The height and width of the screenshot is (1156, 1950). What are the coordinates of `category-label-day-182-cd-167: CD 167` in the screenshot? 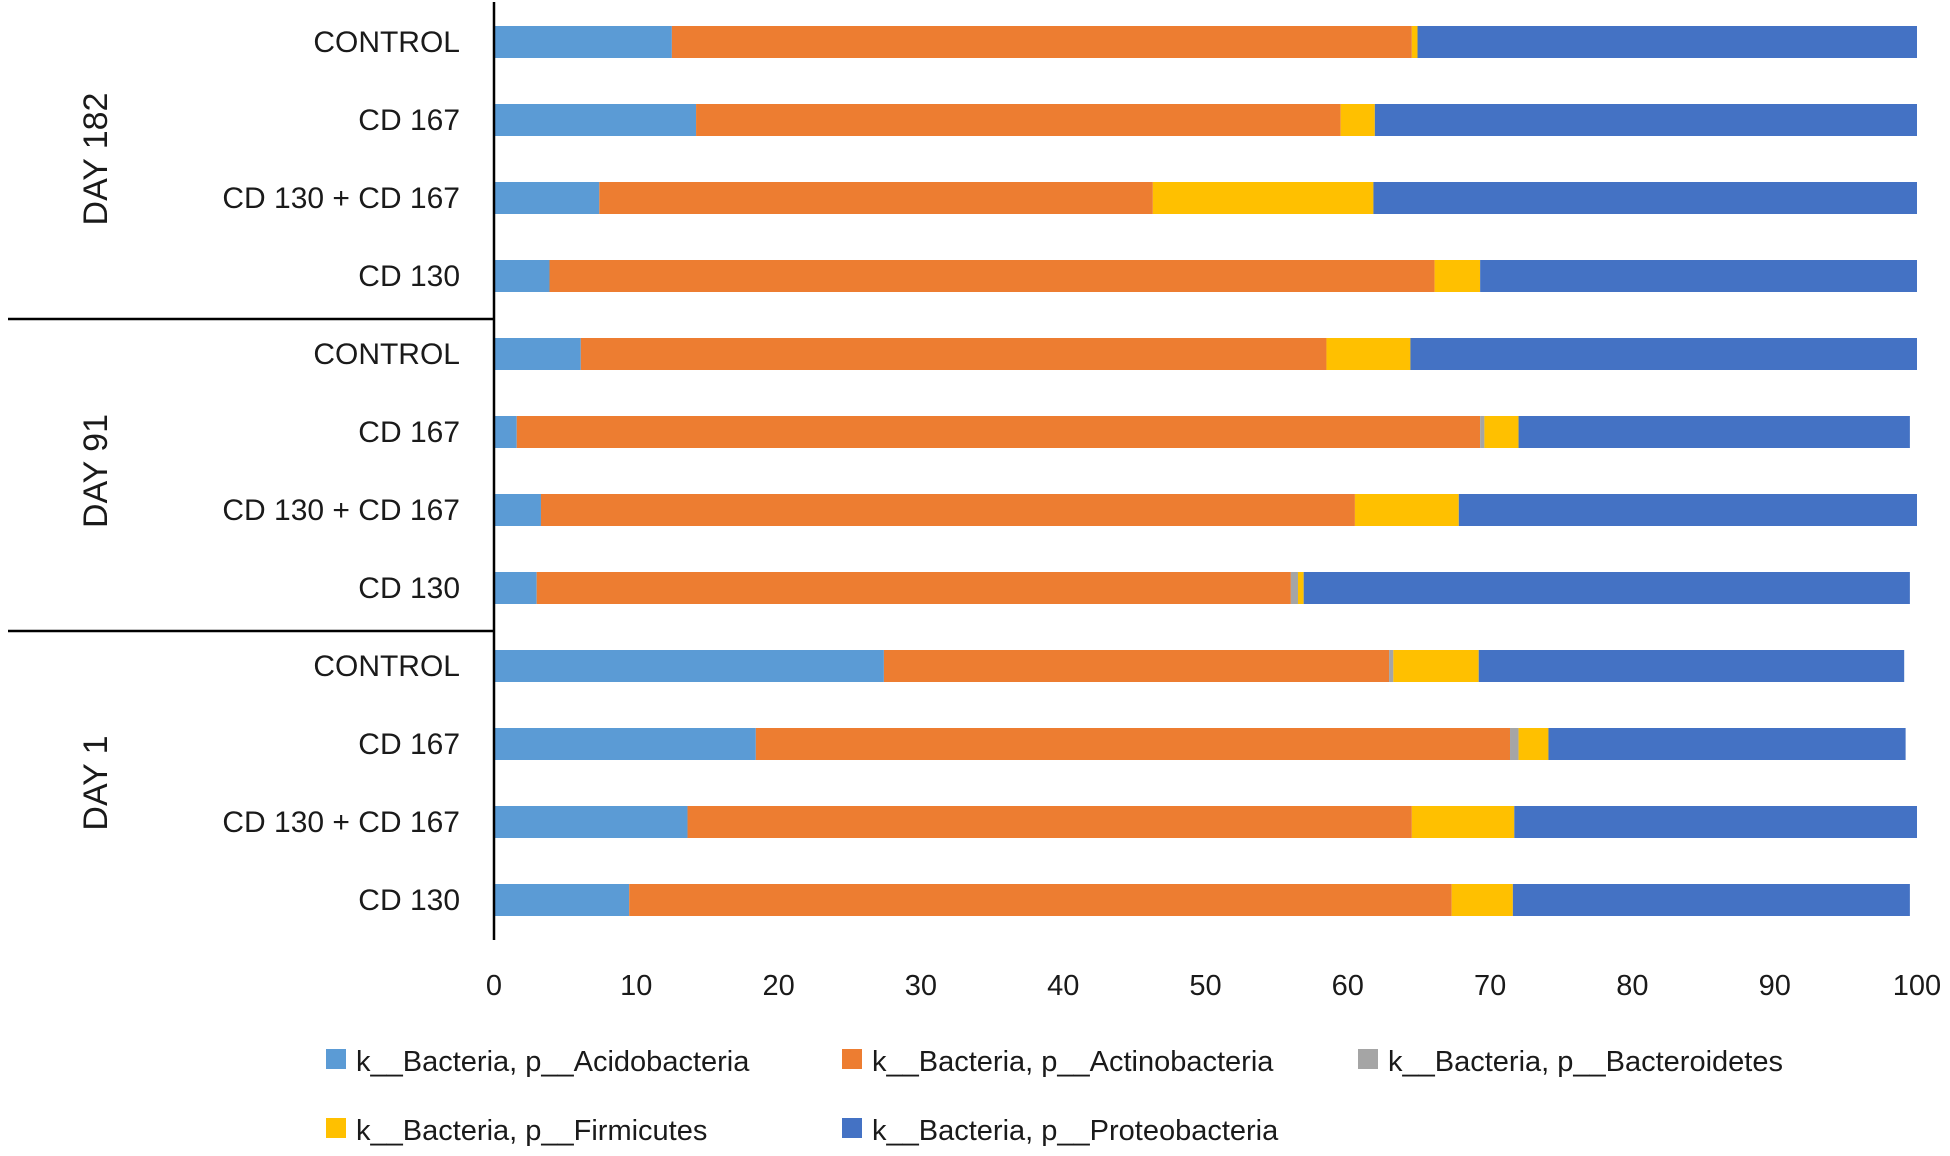 It's located at (409, 120).